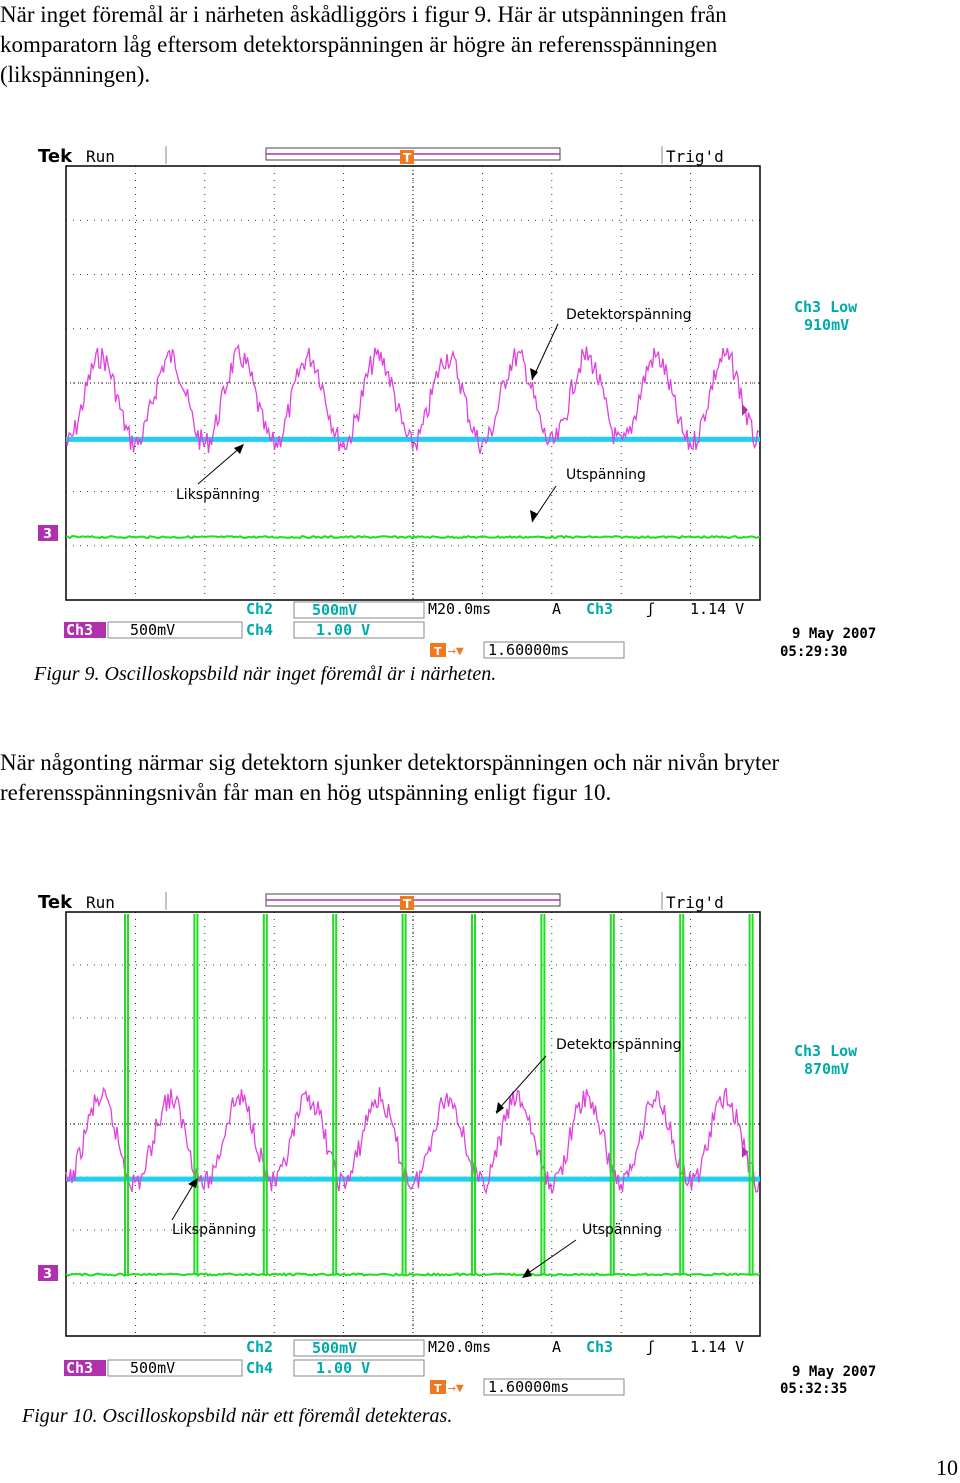 Image resolution: width=960 pixels, height=1483 pixels. I want to click on page-number: 10, so click(947, 1467).